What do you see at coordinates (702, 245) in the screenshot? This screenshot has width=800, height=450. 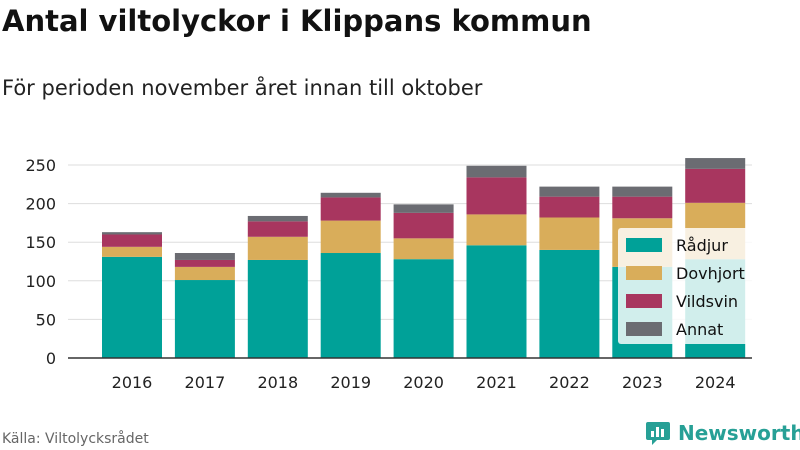 I see `legend-label: Rådjur` at bounding box center [702, 245].